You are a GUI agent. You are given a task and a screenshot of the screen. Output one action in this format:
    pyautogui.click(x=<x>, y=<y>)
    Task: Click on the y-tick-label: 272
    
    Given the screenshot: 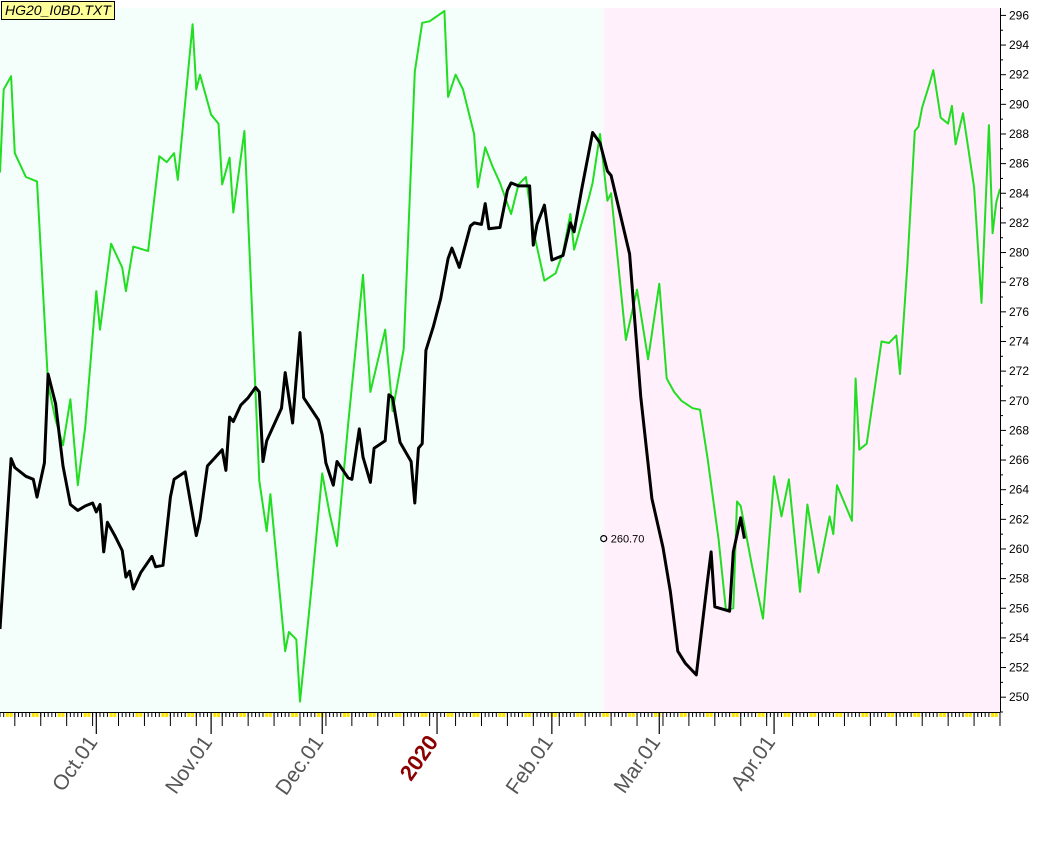 What is the action you would take?
    pyautogui.click(x=1019, y=371)
    